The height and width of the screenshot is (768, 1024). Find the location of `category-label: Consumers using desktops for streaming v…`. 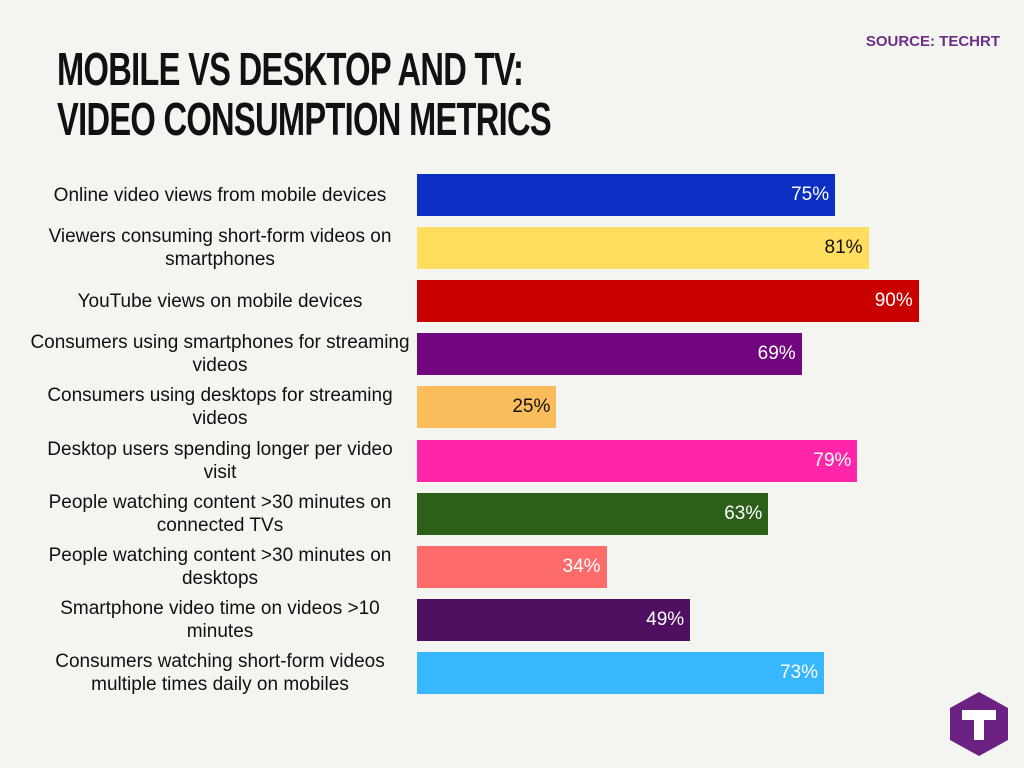

category-label: Consumers using desktops for streaming v… is located at coordinates (220, 407).